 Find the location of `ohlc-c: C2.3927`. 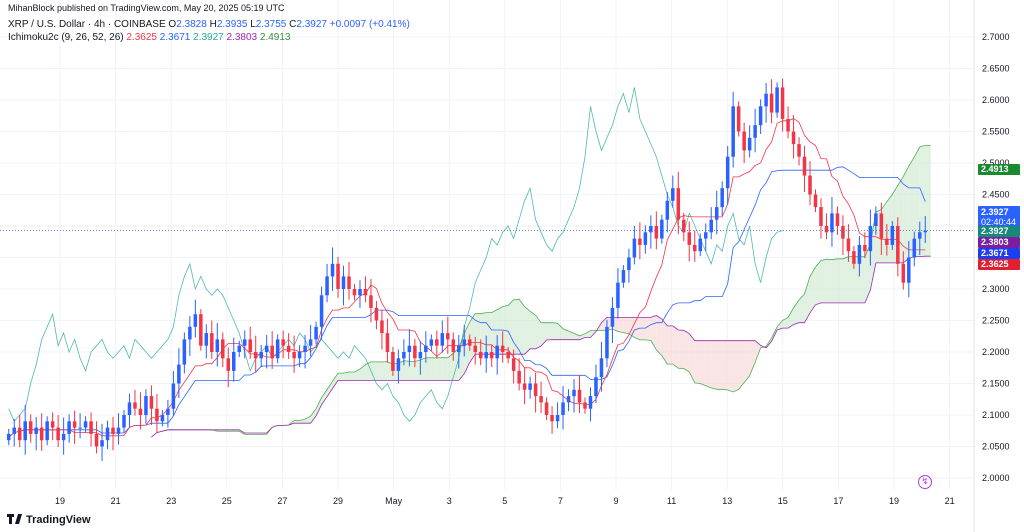

ohlc-c: C2.3927 is located at coordinates (308, 24).